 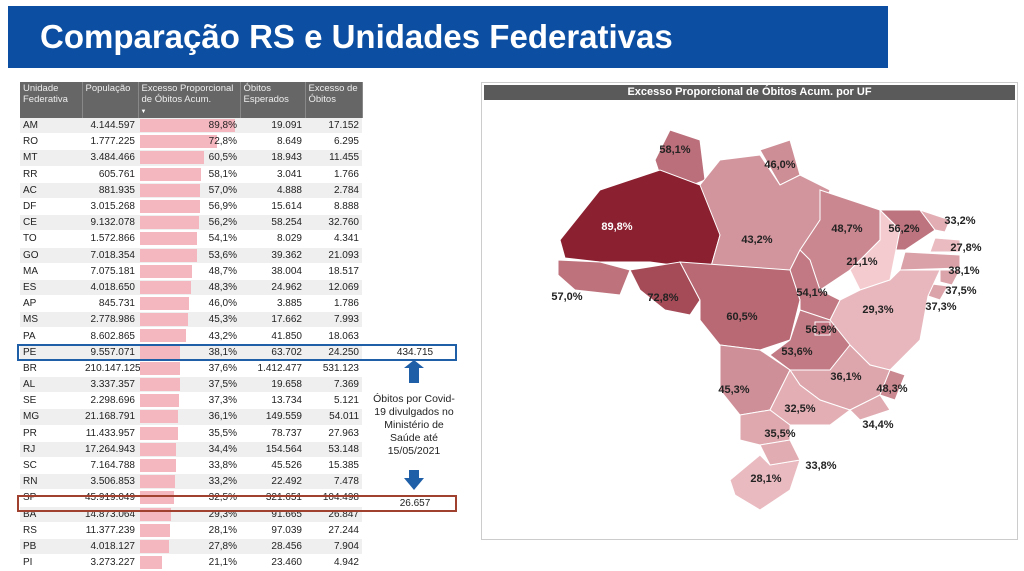 What do you see at coordinates (272, 433) in the screenshot?
I see `table-cell: 78.737` at bounding box center [272, 433].